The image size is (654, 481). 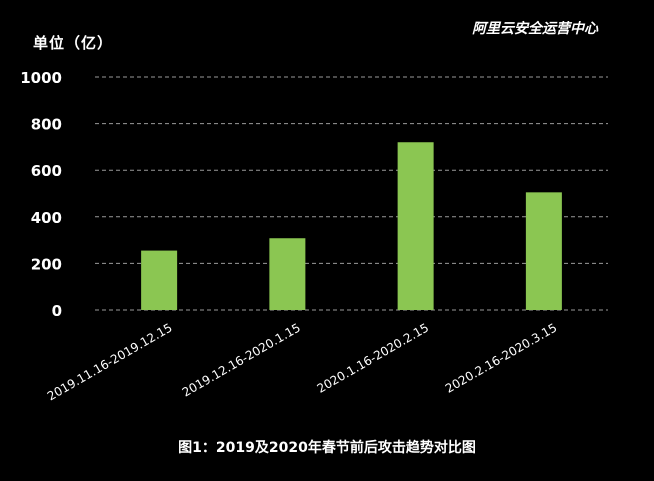 What do you see at coordinates (46, 218) in the screenshot?
I see `y-tick-label: 400` at bounding box center [46, 218].